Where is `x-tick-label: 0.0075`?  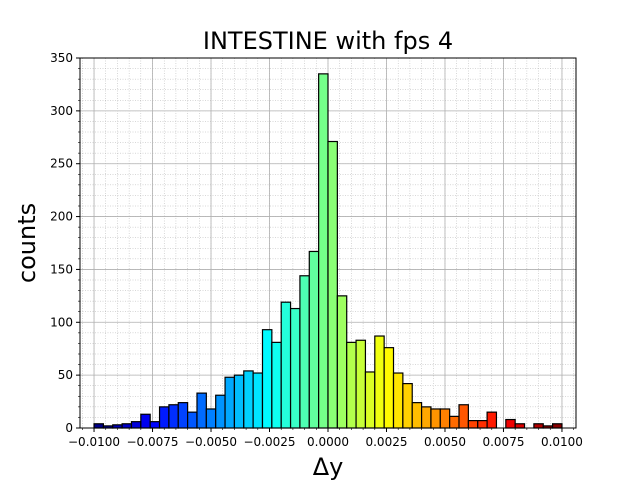
x-tick-label: 0.0075 is located at coordinates (503, 442).